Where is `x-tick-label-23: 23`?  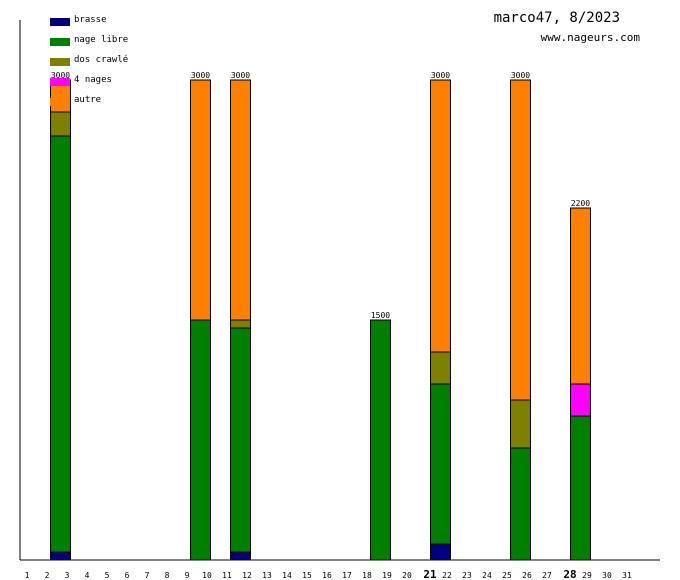 x-tick-label-23: 23 is located at coordinates (467, 575).